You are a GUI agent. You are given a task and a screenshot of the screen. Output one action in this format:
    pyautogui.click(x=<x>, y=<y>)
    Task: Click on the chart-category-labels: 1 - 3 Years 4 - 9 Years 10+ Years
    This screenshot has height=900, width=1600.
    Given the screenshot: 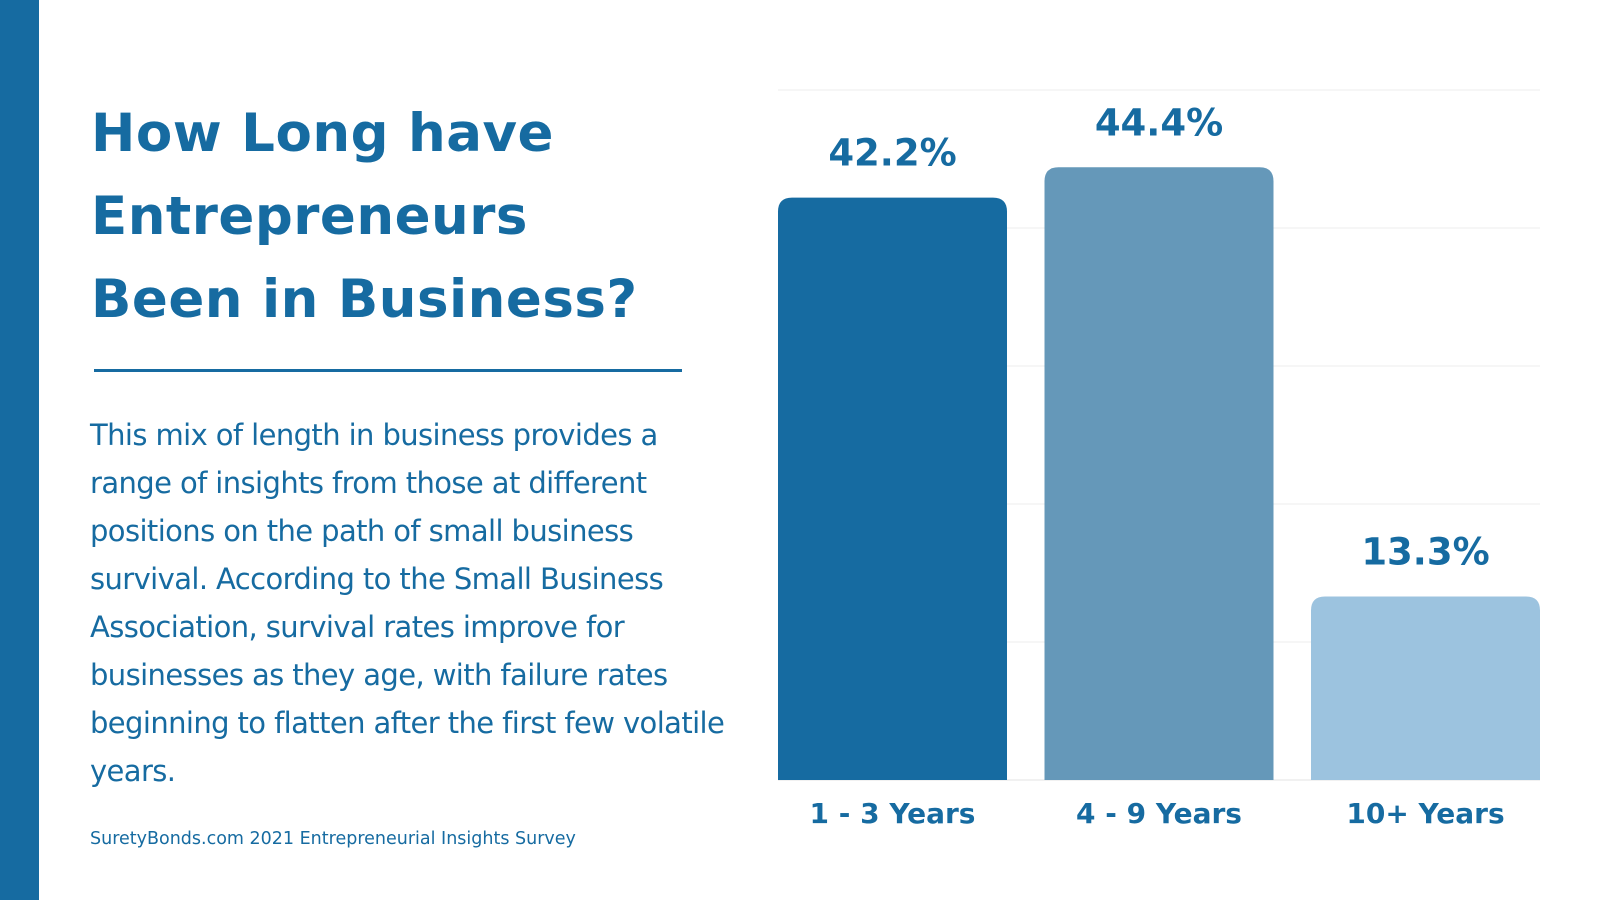 What is the action you would take?
    pyautogui.click(x=1157, y=813)
    